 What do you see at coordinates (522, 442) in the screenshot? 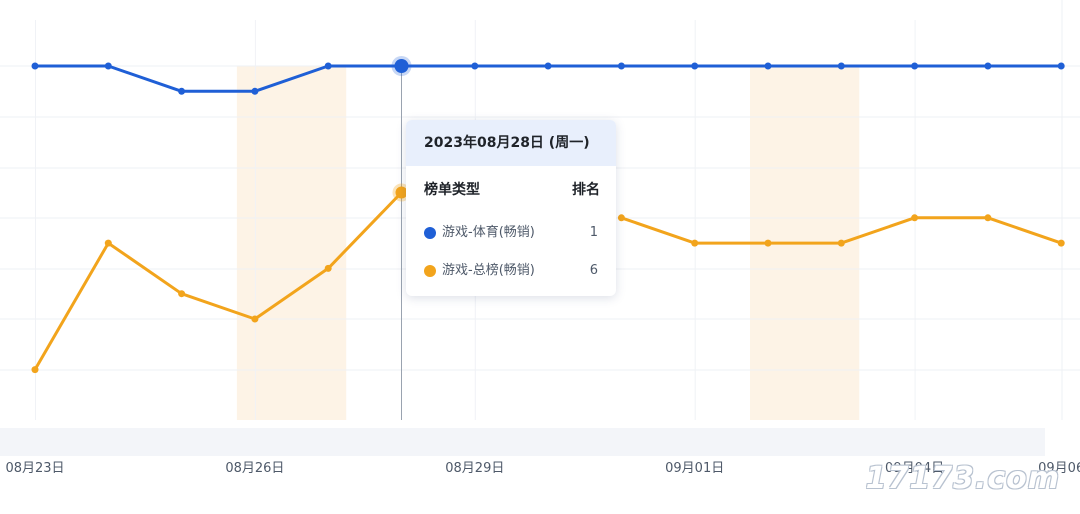
I see `data-zoom-track` at bounding box center [522, 442].